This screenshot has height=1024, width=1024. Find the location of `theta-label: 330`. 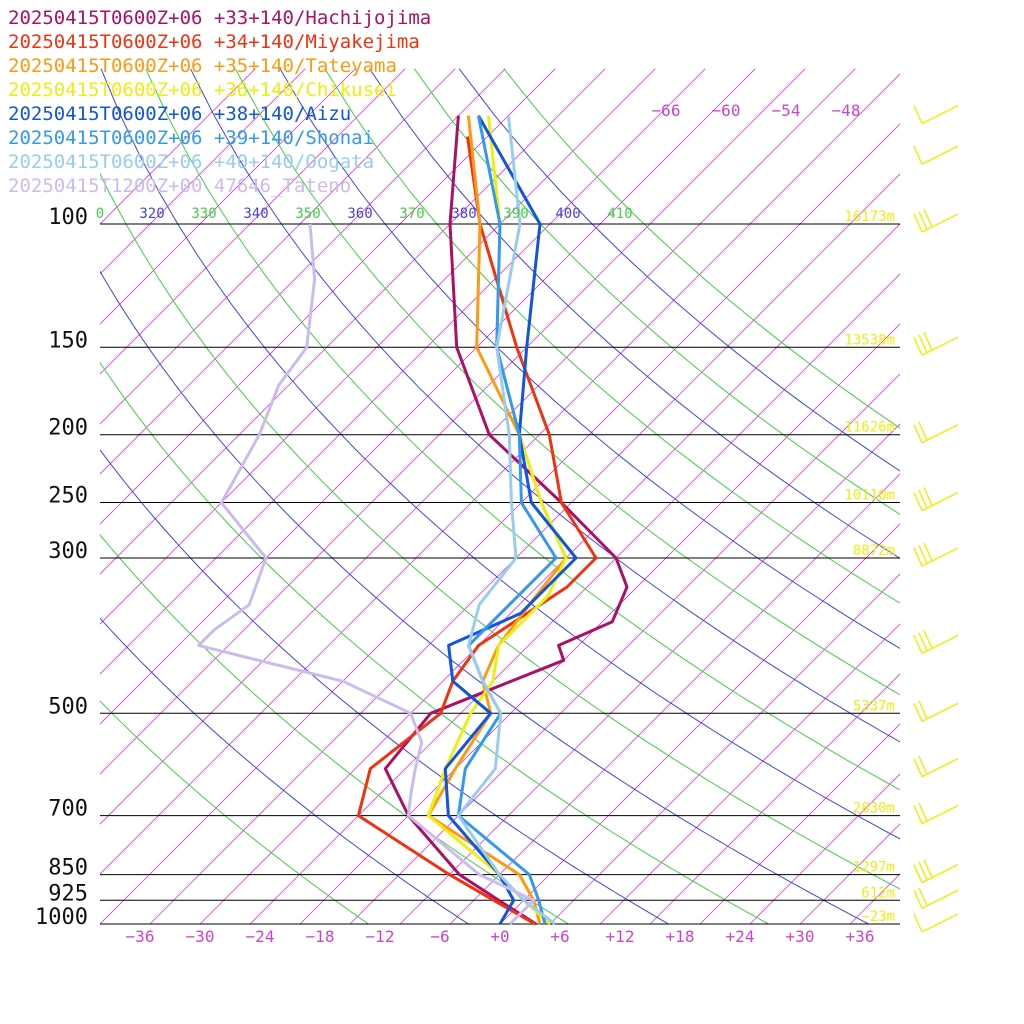

theta-label: 330 is located at coordinates (203, 214).